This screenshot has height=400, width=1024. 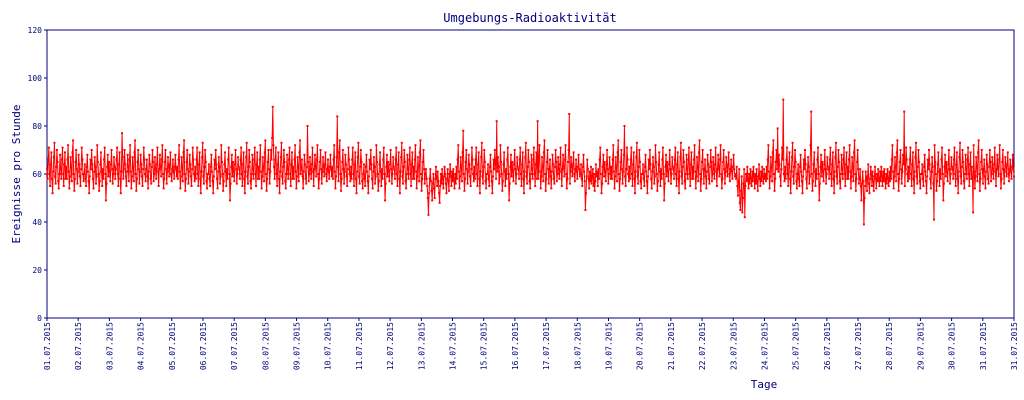 I want to click on x-tick-label: 29.07.2015, so click(x=920, y=346).